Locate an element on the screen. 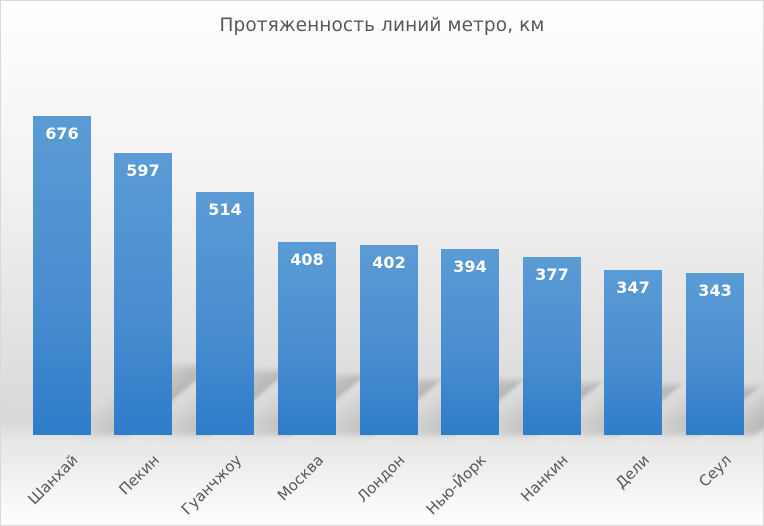 This screenshot has height=526, width=764. bar-nanjing: 377 is located at coordinates (552, 346).